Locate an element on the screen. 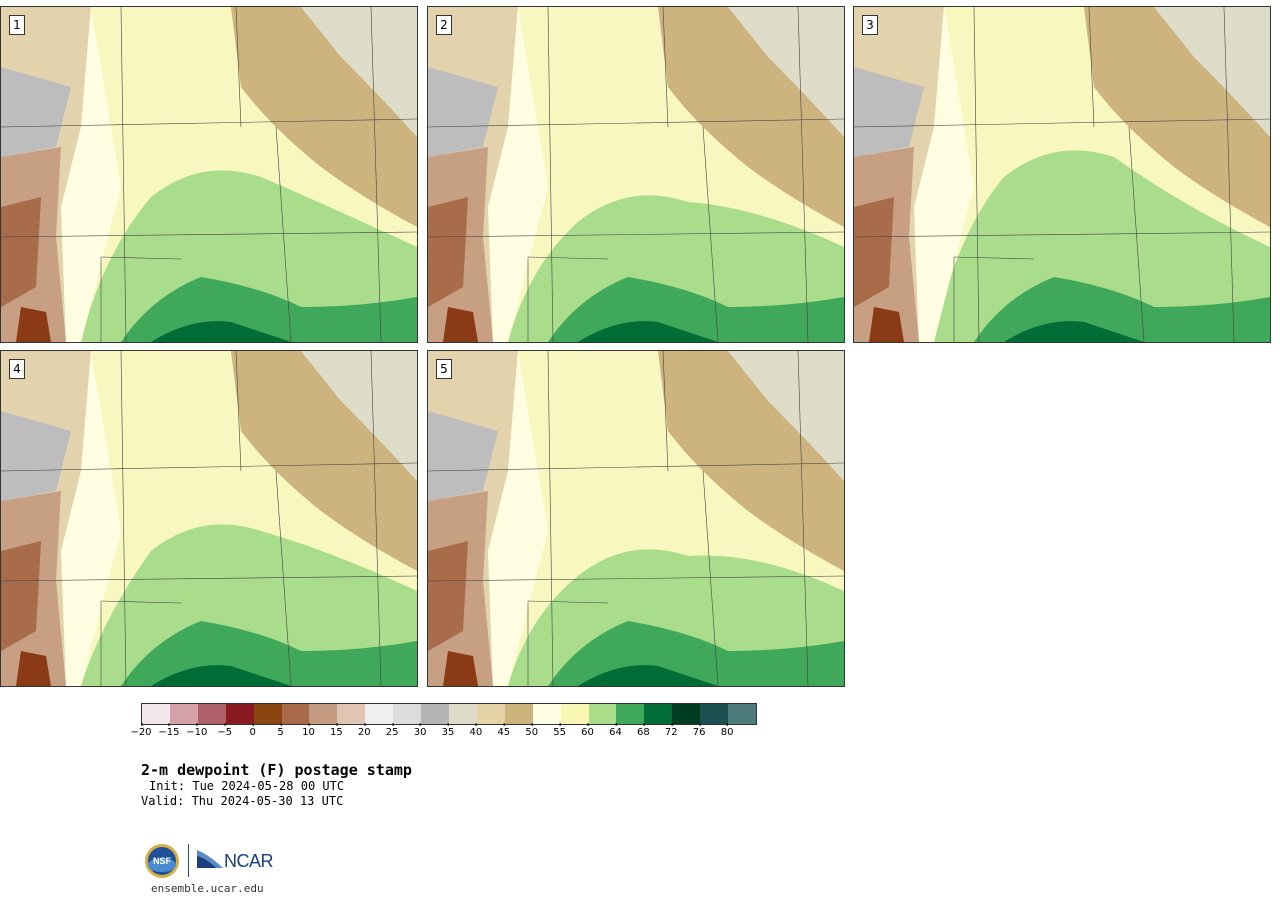 The image size is (1280, 901). colorbar-tick-label: 0 is located at coordinates (252, 730).